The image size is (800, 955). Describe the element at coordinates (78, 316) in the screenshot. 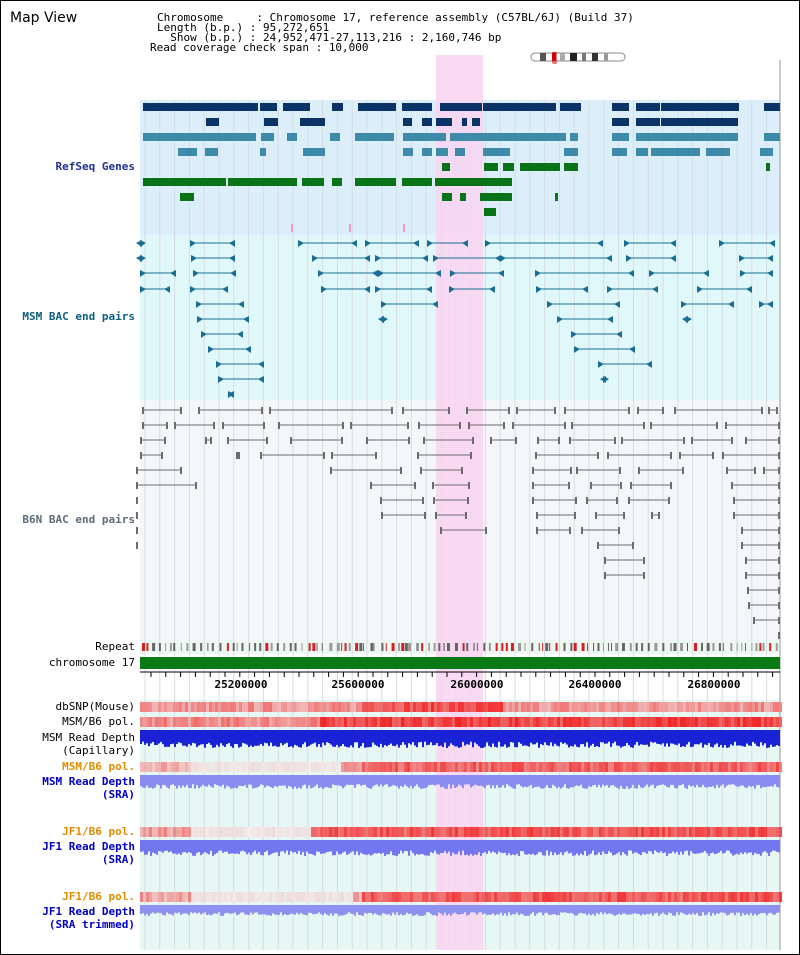

I see `label-msm-bac: MSM BAC end pairs` at that location.